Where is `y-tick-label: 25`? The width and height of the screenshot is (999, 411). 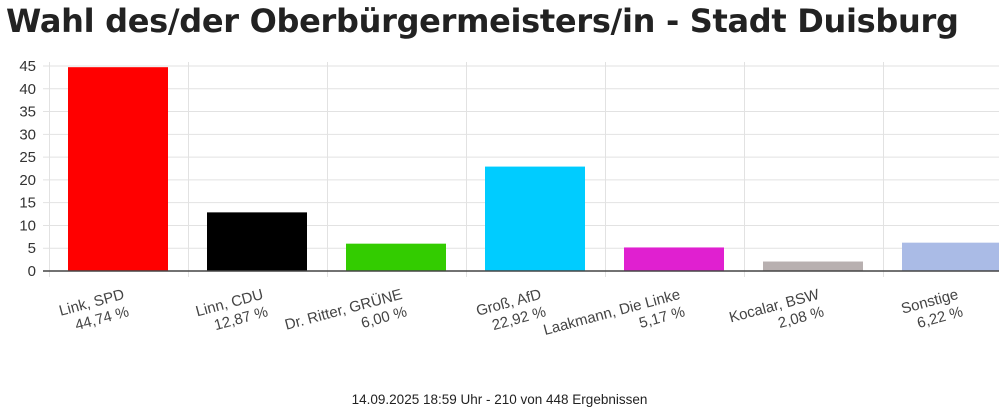 y-tick-label: 25 is located at coordinates (27, 157).